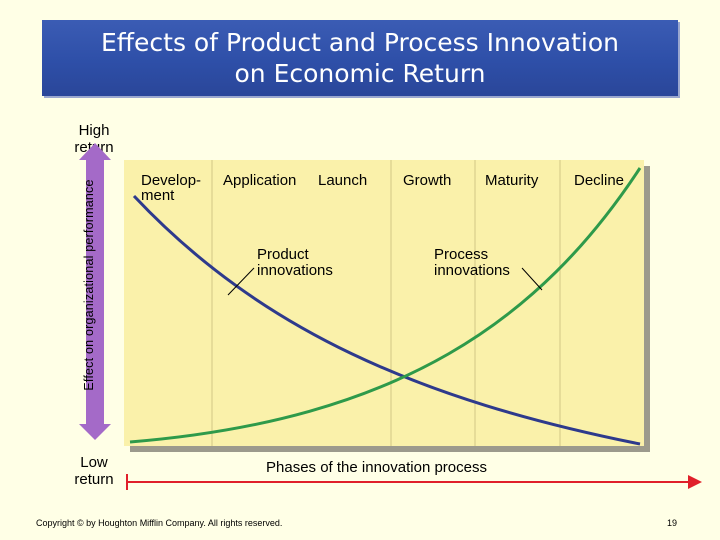 This screenshot has height=540, width=720. Describe the element at coordinates (171, 180) in the screenshot. I see `phase-development-line1: Develop-` at that location.